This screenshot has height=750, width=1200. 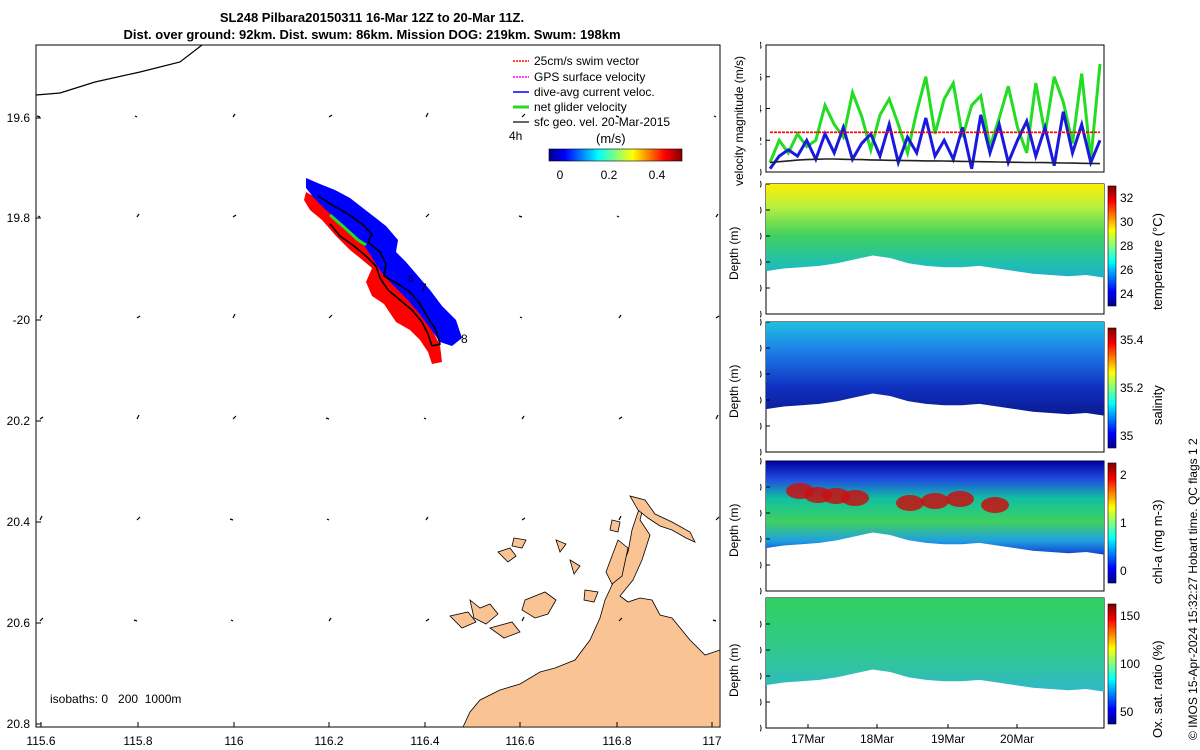 What do you see at coordinates (761, 141) in the screenshot?
I see `velocity-y-tick: 0.2` at bounding box center [761, 141].